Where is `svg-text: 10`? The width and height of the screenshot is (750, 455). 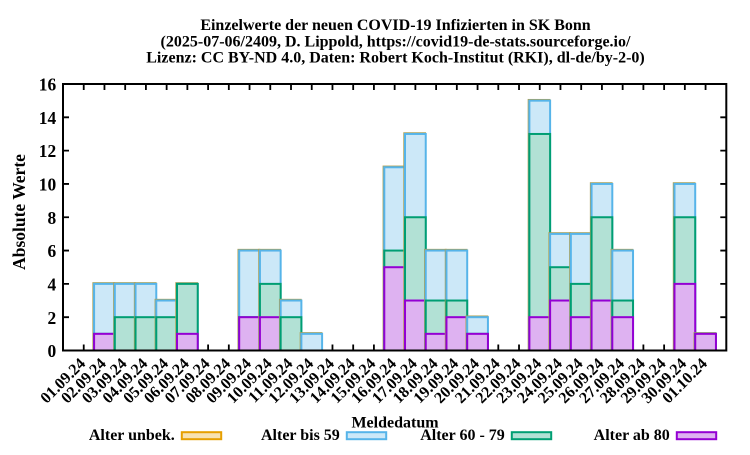
svg-text: 10 is located at coordinates (48, 185).